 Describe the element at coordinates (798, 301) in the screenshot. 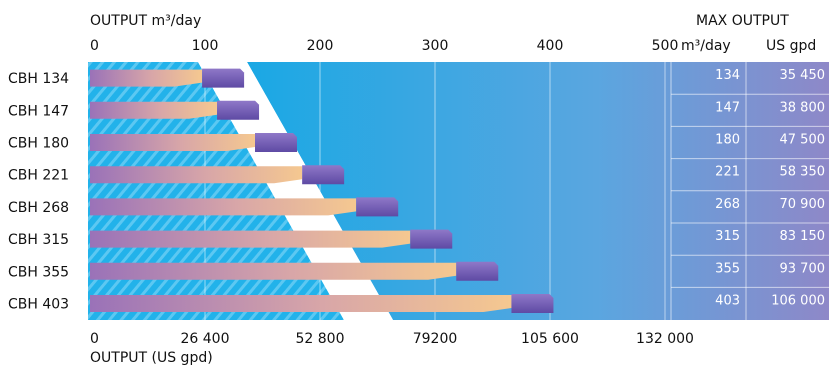

I see `table-gpd-value: 106 000` at that location.